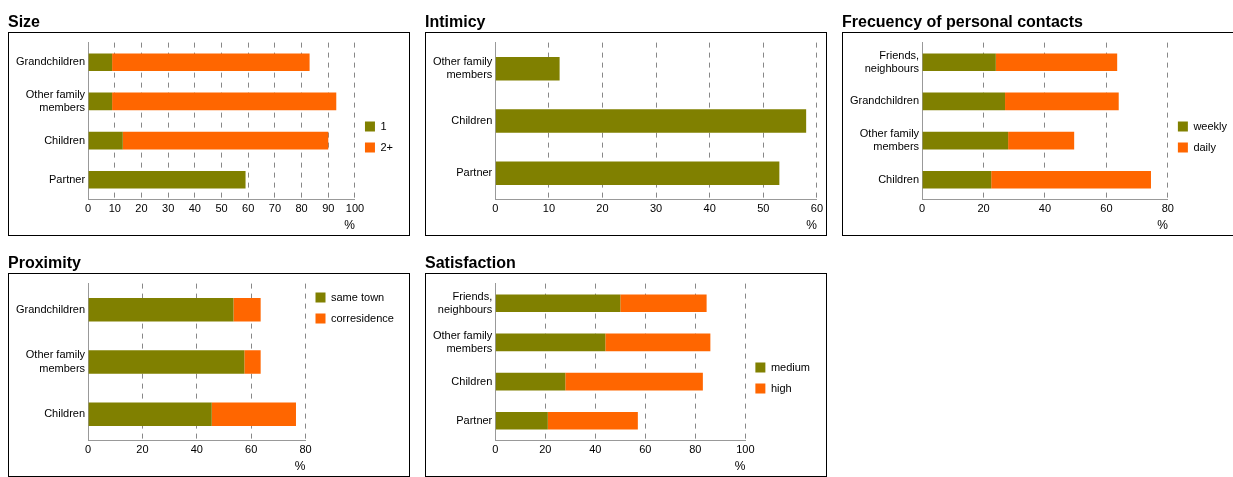 The height and width of the screenshot is (477, 1233). Describe the element at coordinates (1210, 125) in the screenshot. I see `legend-label: weekly` at that location.